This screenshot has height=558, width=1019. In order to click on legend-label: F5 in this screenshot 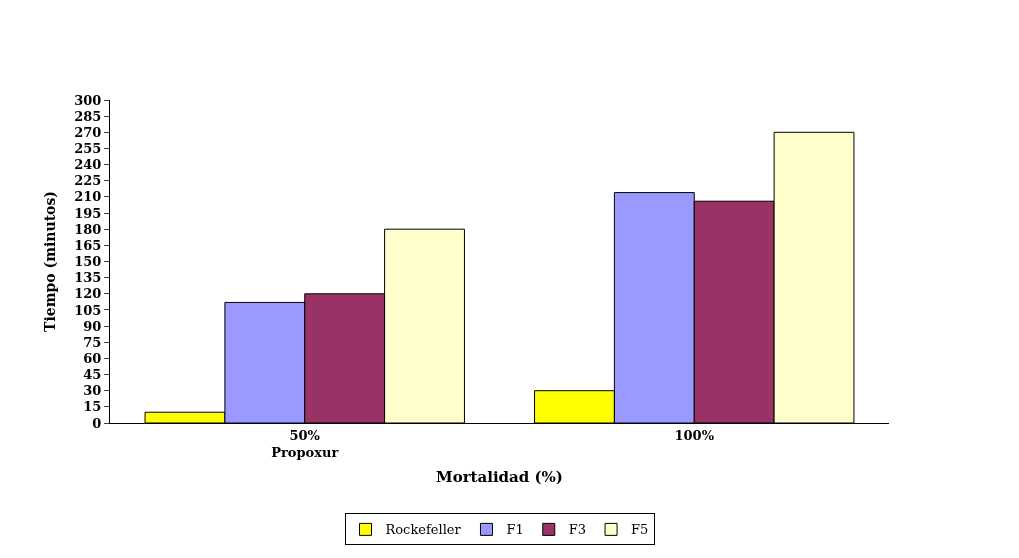, I will do `click(640, 530)`.